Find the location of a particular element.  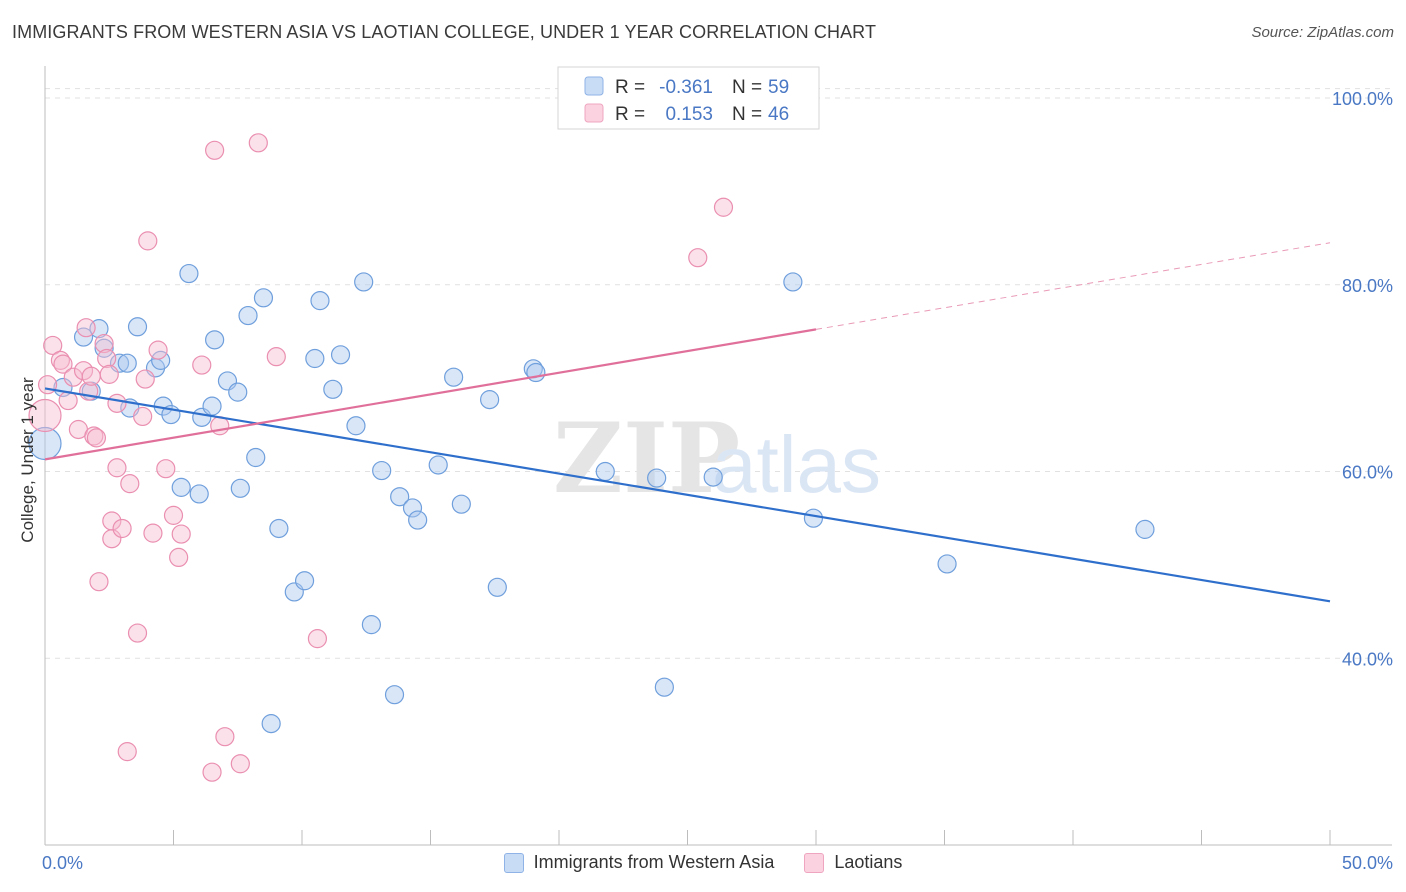

series-legend: Immigrants from Western Asia Laotians is located at coordinates (703, 862).